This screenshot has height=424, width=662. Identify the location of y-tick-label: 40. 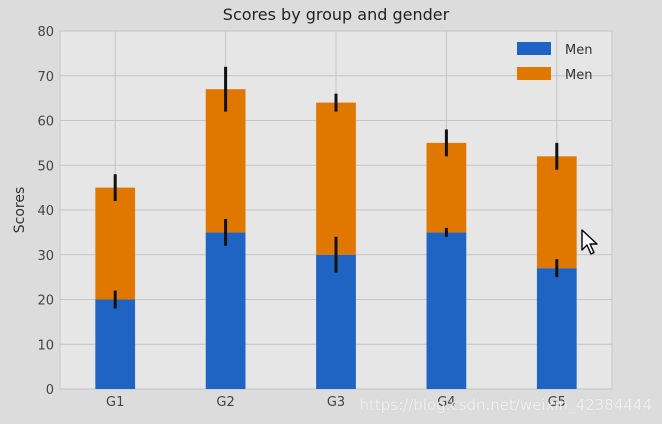
(45, 211).